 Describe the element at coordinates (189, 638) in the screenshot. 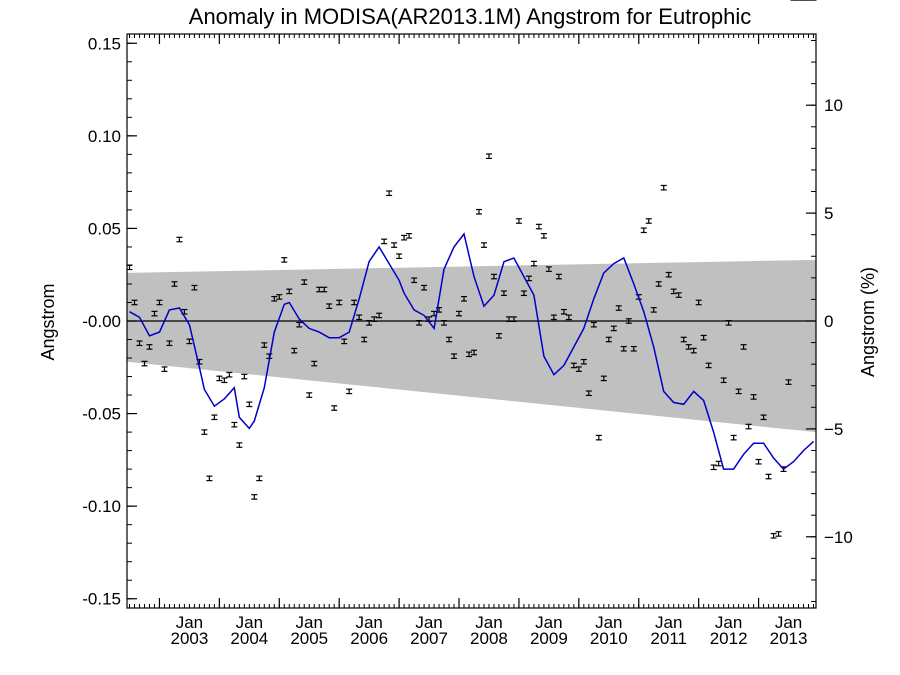

I see `x-tick-label-year: 2003` at that location.